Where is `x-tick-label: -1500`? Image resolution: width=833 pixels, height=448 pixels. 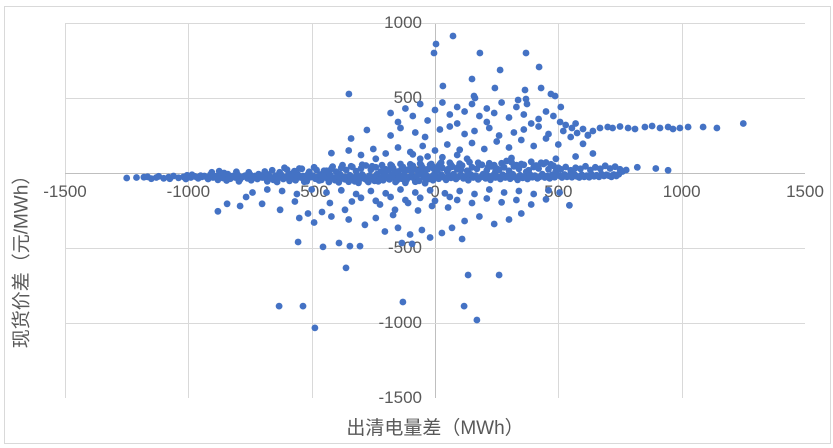
x-tick-label: -1500 is located at coordinates (65, 191).